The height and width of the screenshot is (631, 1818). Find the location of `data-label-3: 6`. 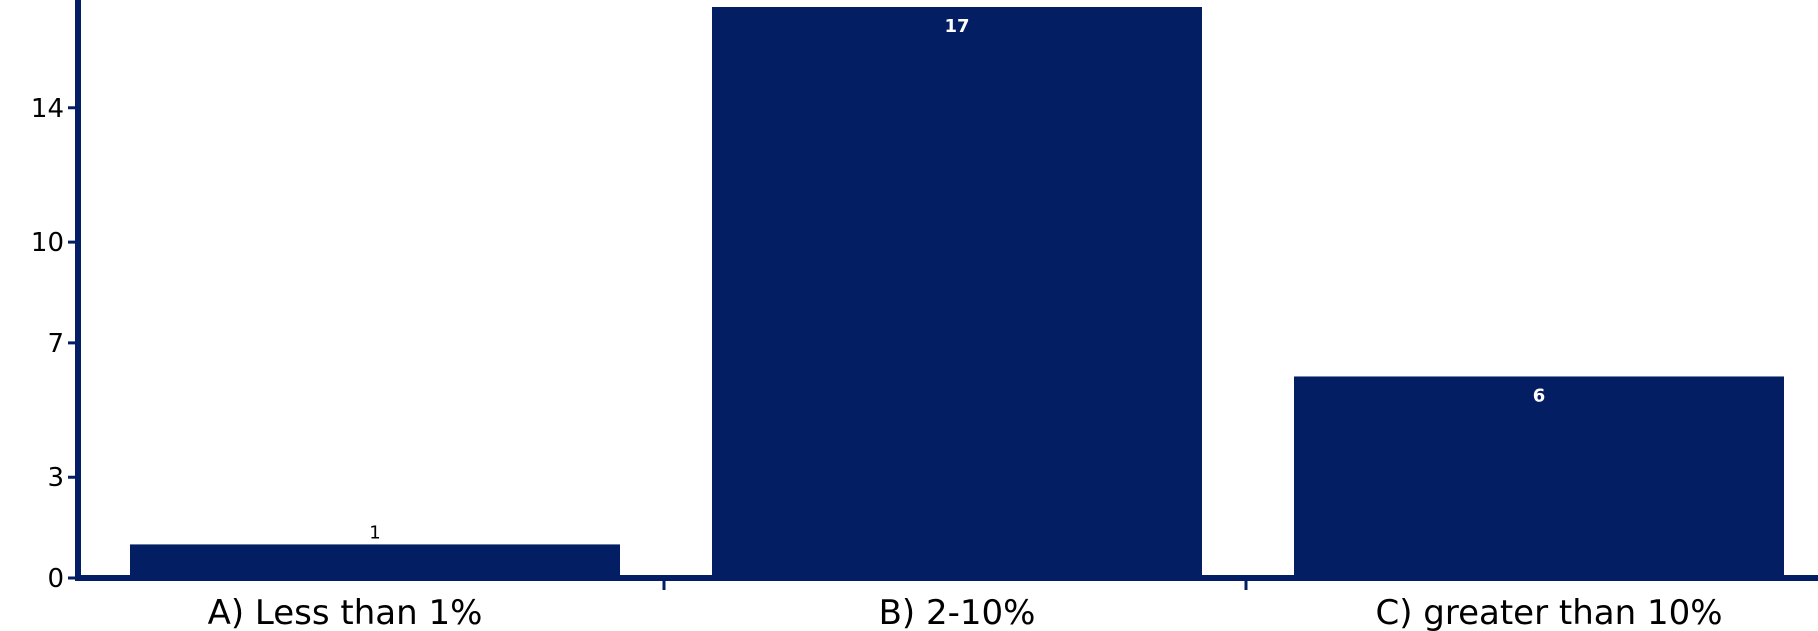

data-label-3: 6 is located at coordinates (1539, 395).